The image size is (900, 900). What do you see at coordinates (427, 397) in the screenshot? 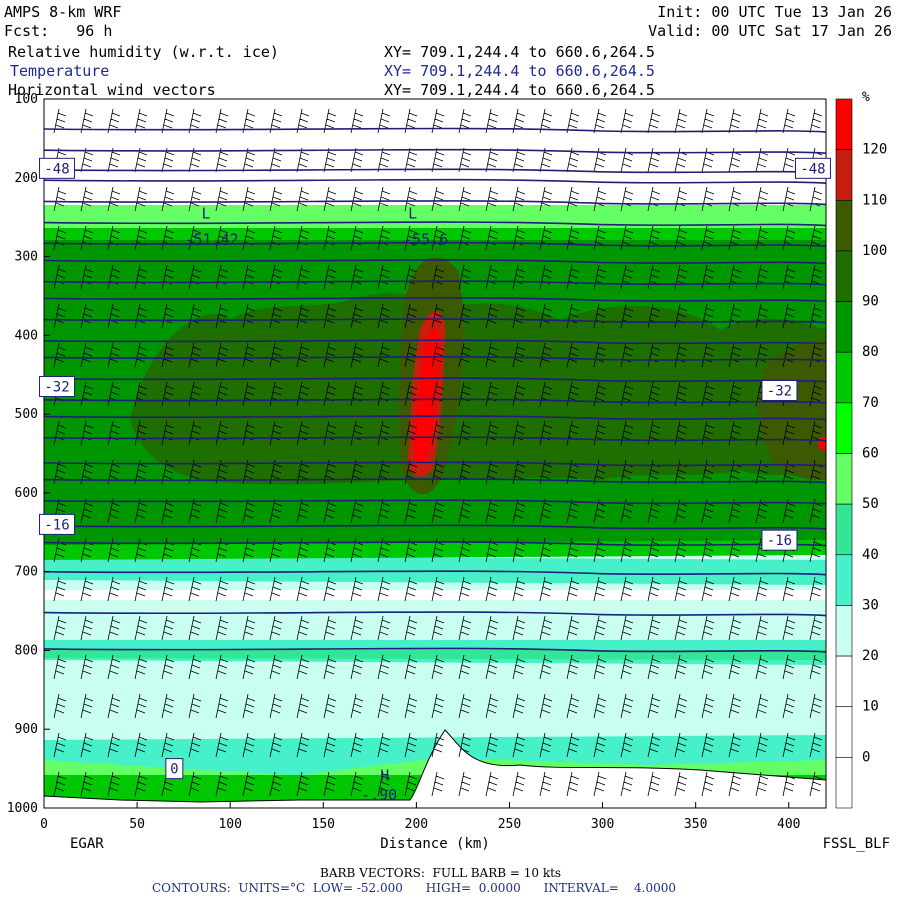
I see `rh-band-red` at bounding box center [427, 397].